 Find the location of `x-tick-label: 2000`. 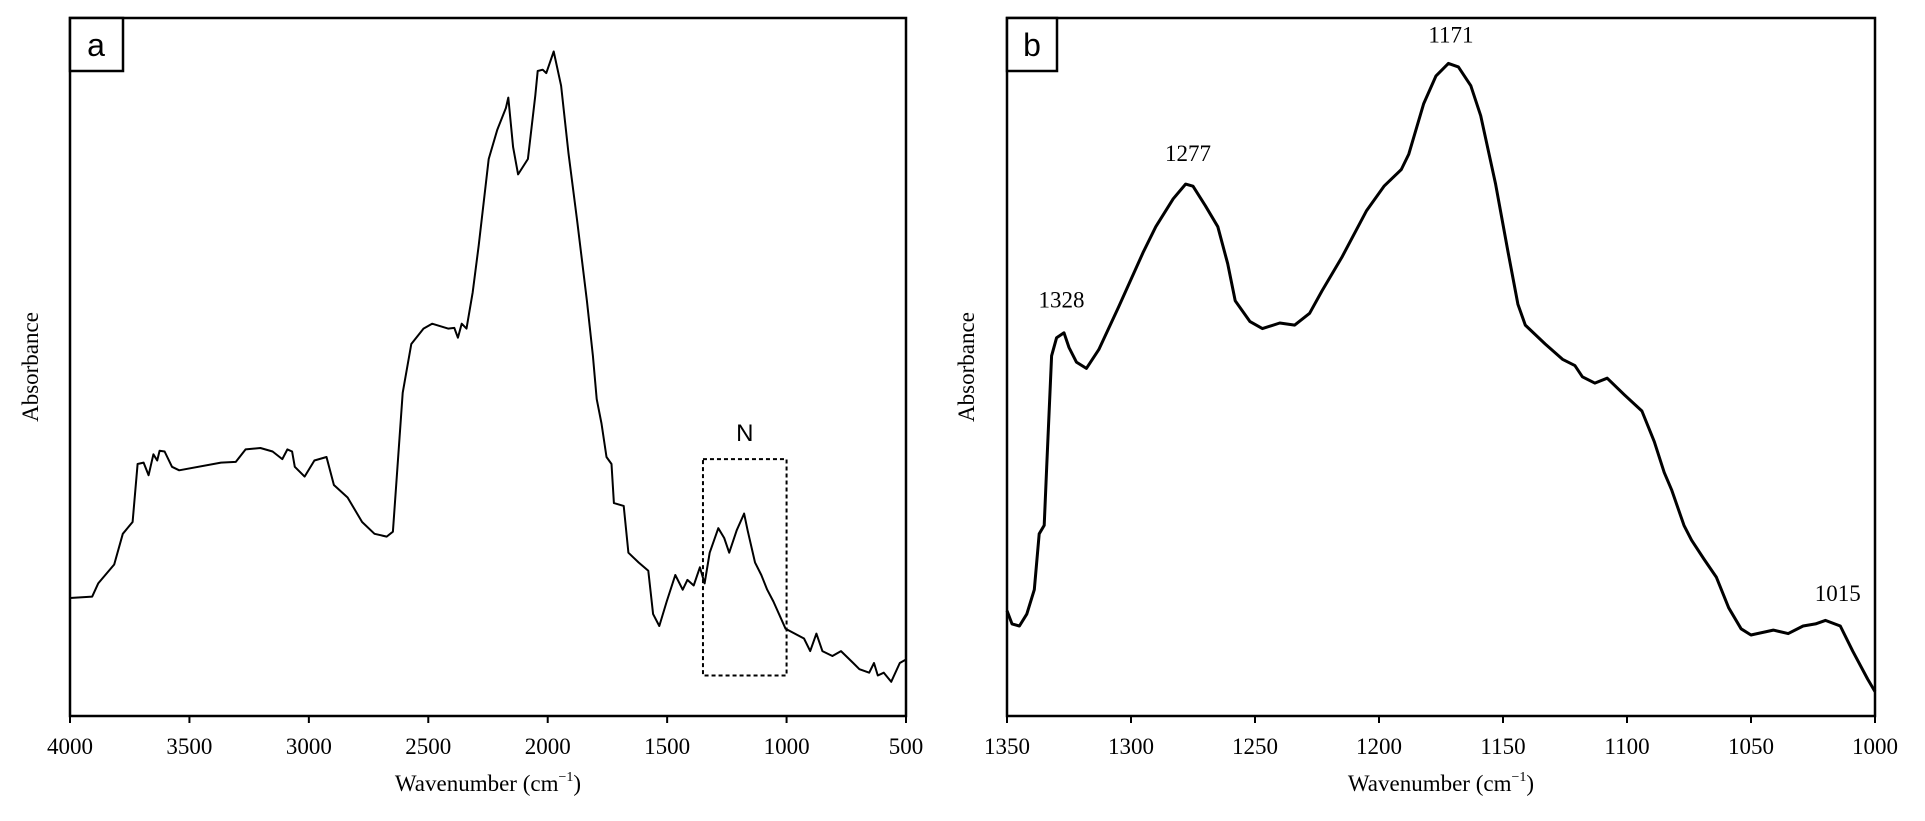

x-tick-label: 2000 is located at coordinates (548, 746).